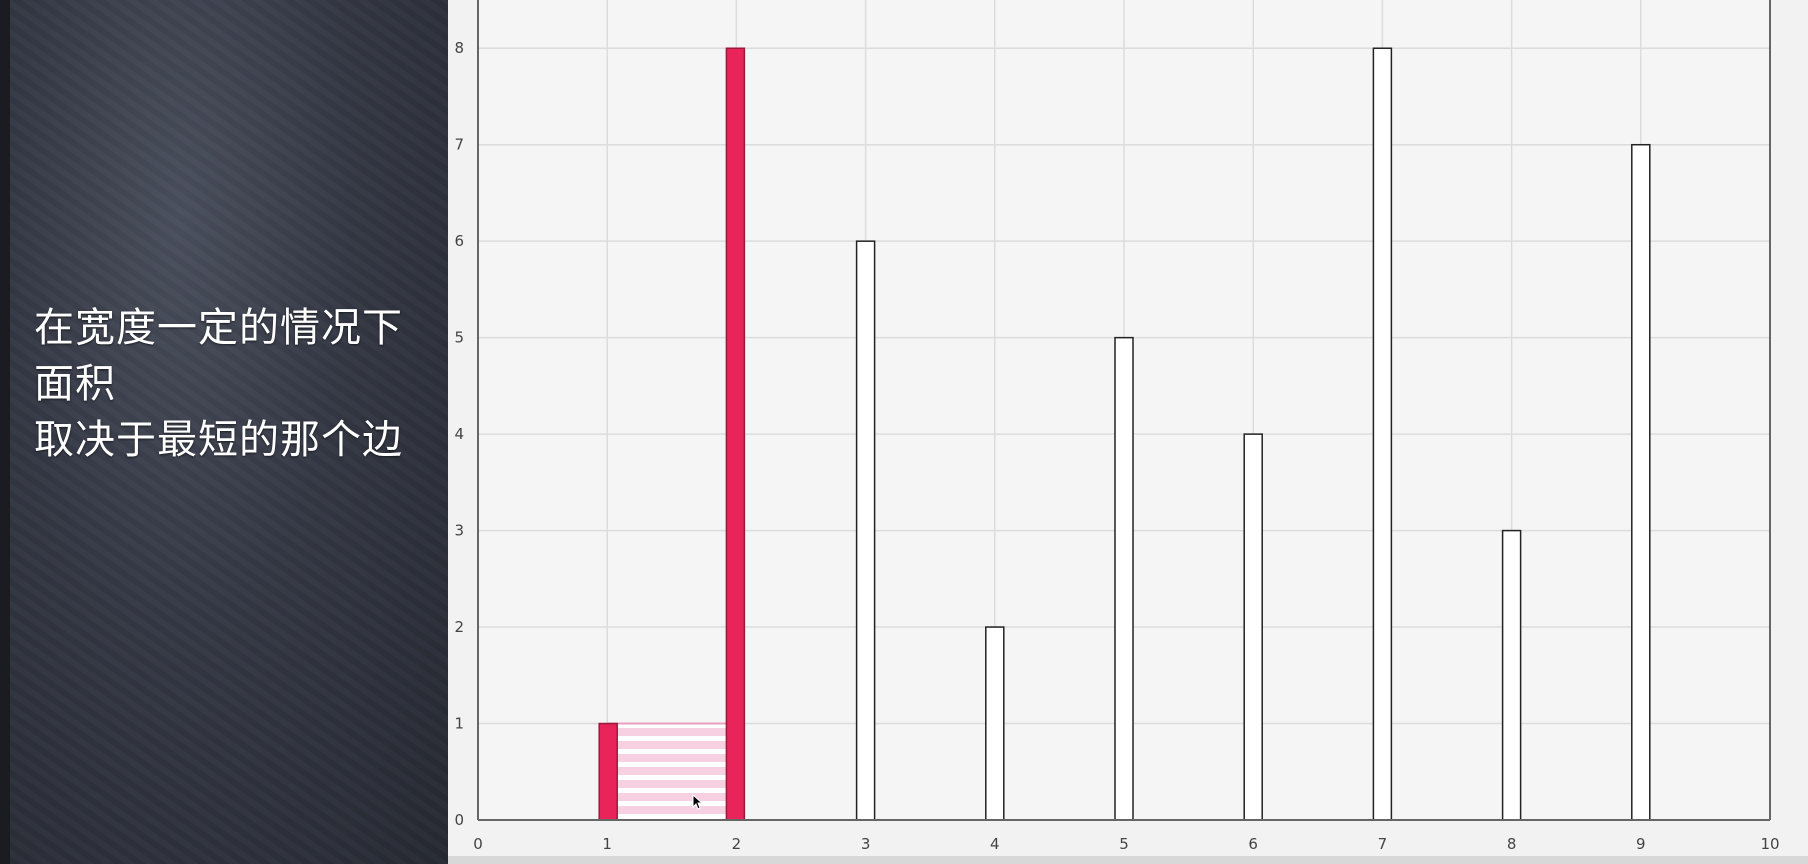 The width and height of the screenshot is (1808, 864). Describe the element at coordinates (218, 384) in the screenshot. I see `caption: 在宽度一定的情况下 面积 取决于最短的那个边` at that location.